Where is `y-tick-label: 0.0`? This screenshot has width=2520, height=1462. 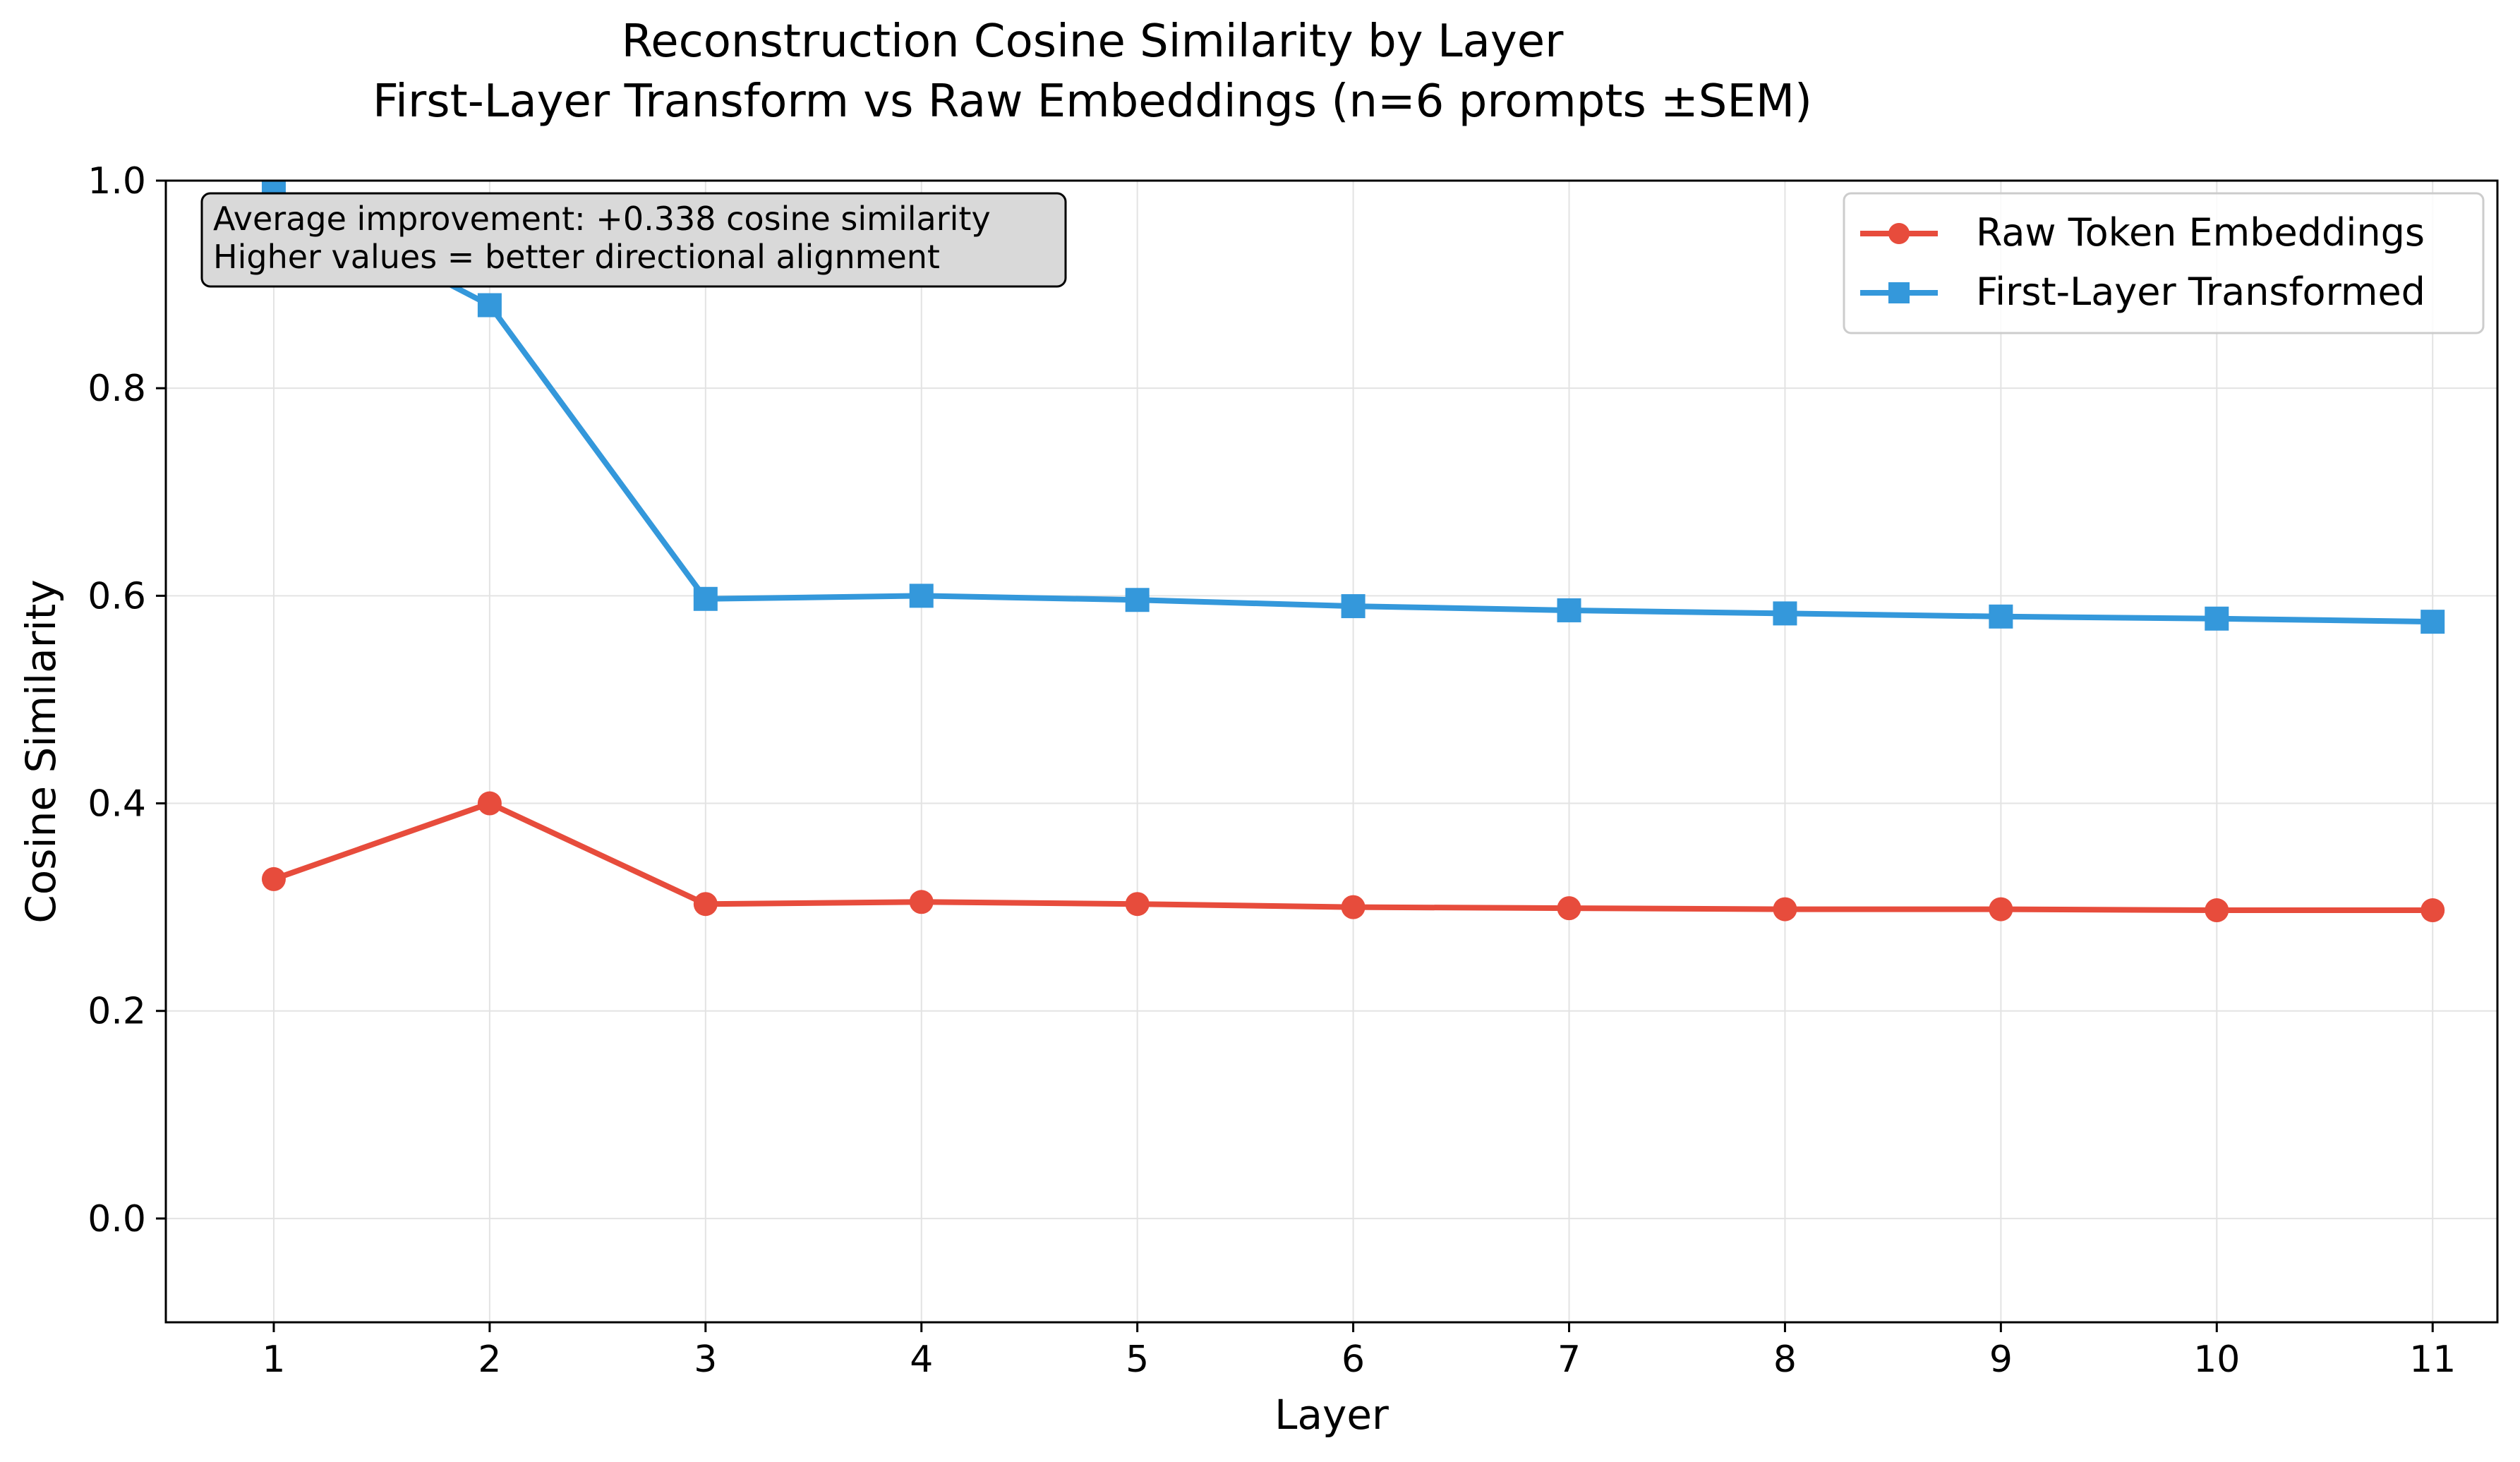
y-tick-label: 0.0 is located at coordinates (117, 1219).